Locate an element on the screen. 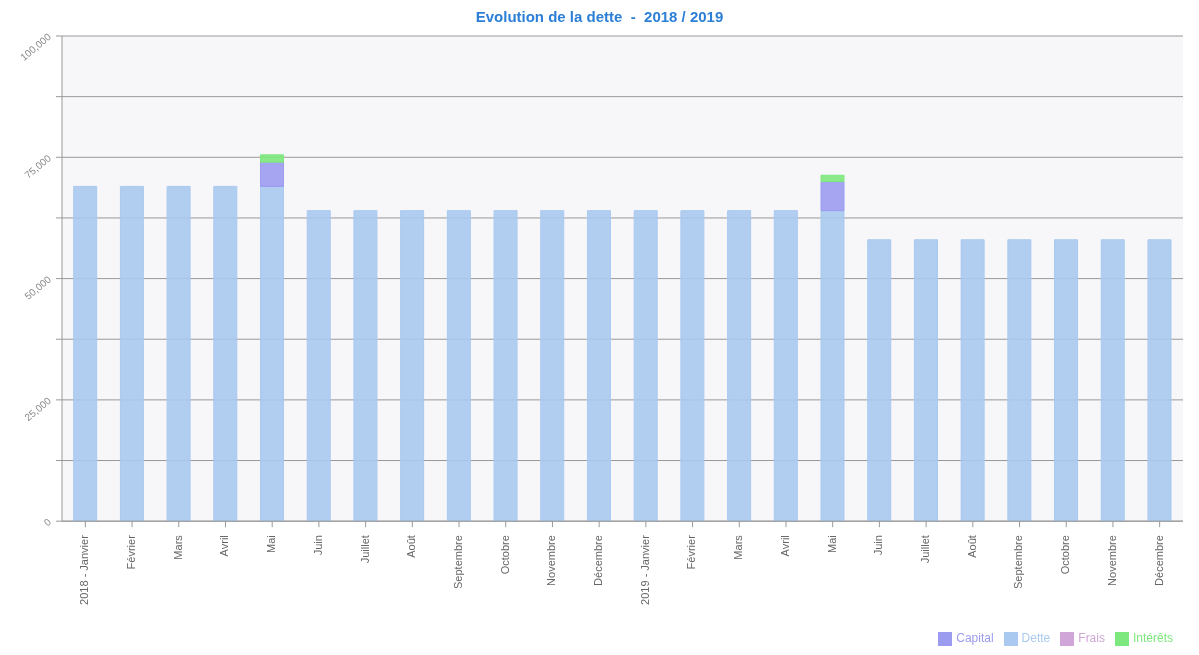 Image resolution: width=1199 pixels, height=655 pixels. legend-label: Dette is located at coordinates (1036, 638).